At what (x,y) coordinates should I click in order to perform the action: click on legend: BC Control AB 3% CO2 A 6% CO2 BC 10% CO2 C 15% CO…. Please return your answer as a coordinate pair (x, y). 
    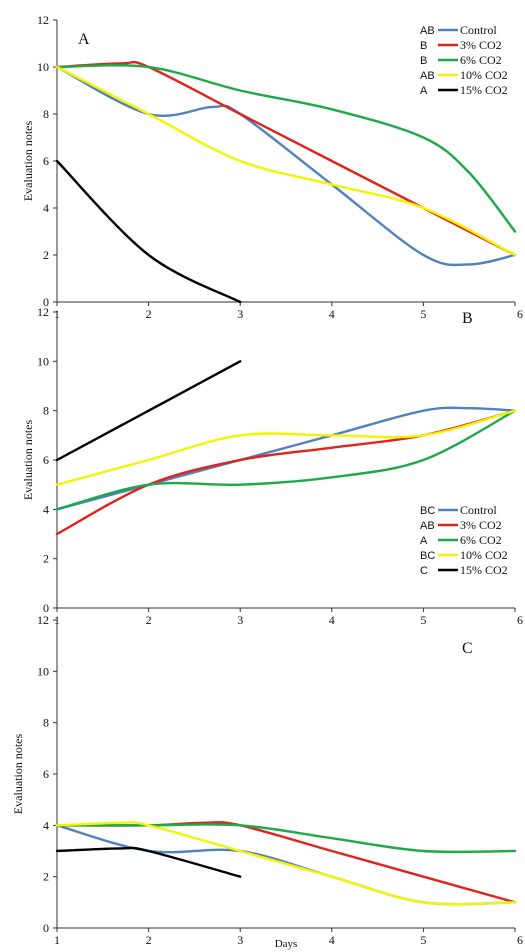
    Looking at the image, I should click on (464, 540).